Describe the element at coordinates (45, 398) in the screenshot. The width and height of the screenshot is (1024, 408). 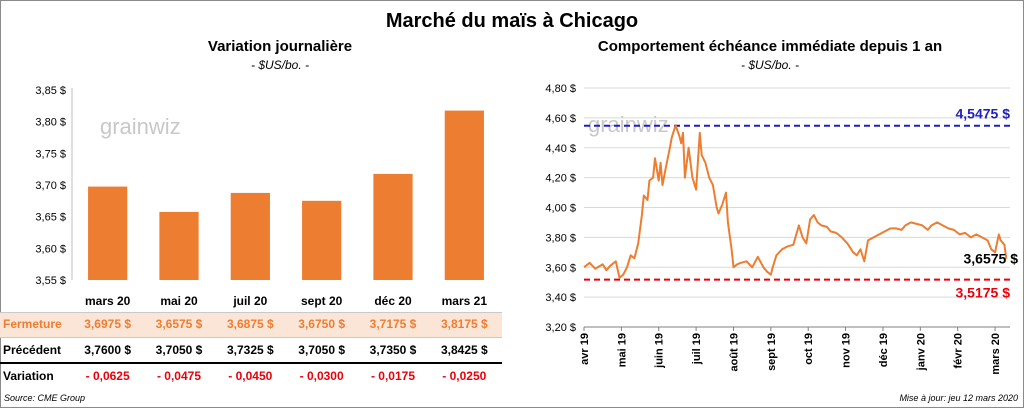
I see `source-note: Source: CME Group` at that location.